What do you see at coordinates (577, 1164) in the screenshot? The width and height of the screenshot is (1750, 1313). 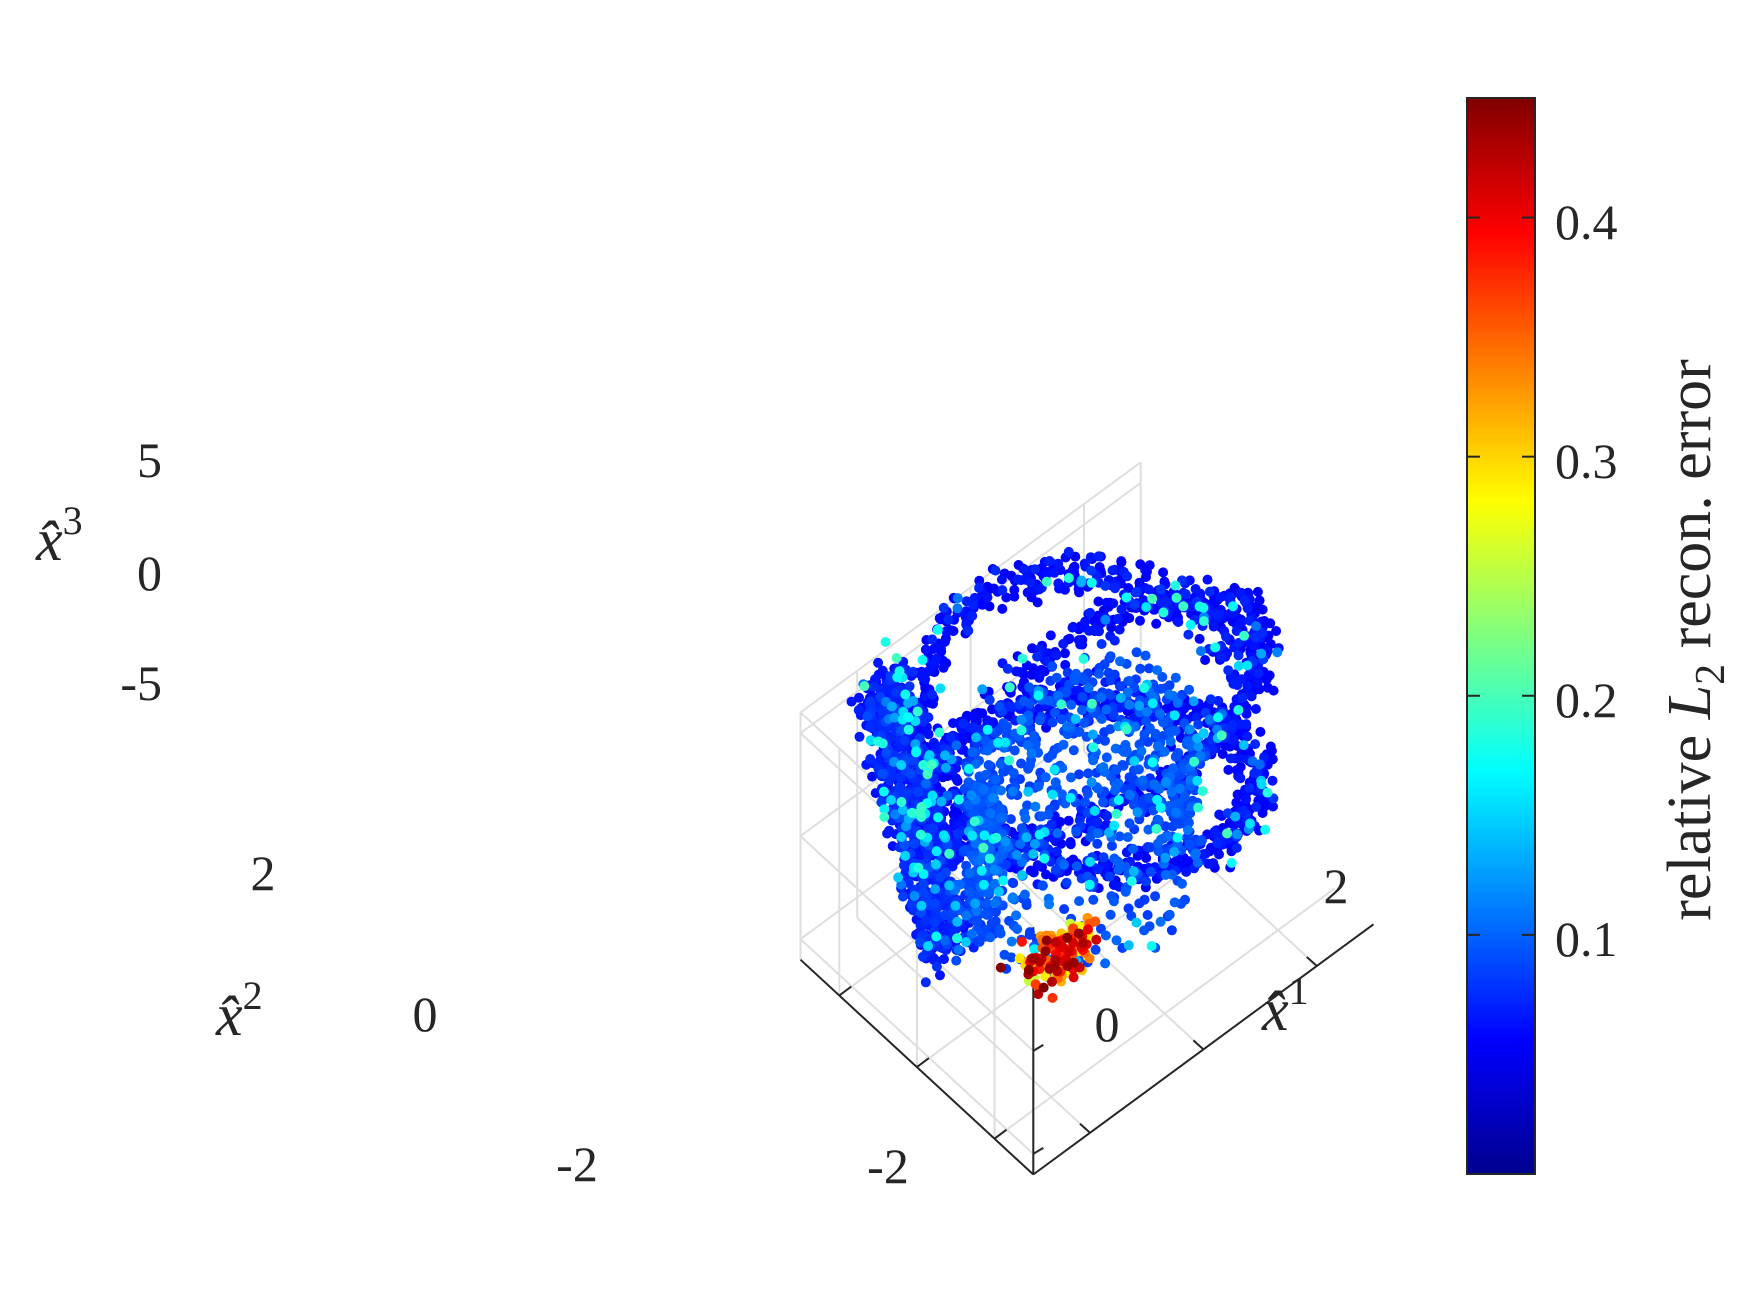 I see `x2-tick-neg2: -2` at bounding box center [577, 1164].